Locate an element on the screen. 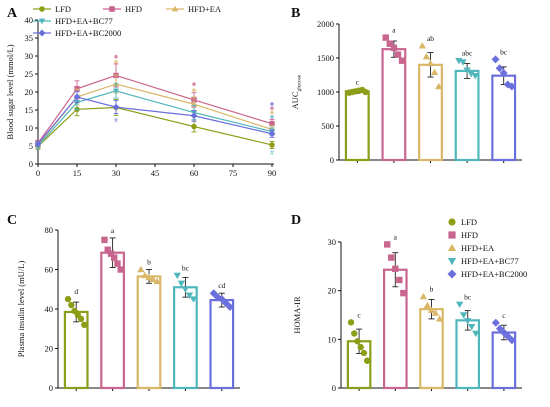  y-tick-label: 40 is located at coordinates (49, 309).